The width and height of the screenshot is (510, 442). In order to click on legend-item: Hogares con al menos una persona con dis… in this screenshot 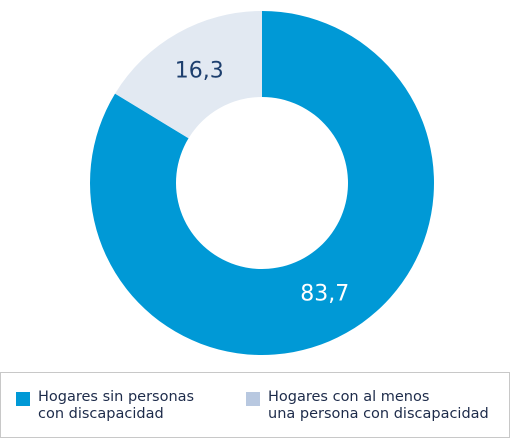, I will do `click(367, 406)`.